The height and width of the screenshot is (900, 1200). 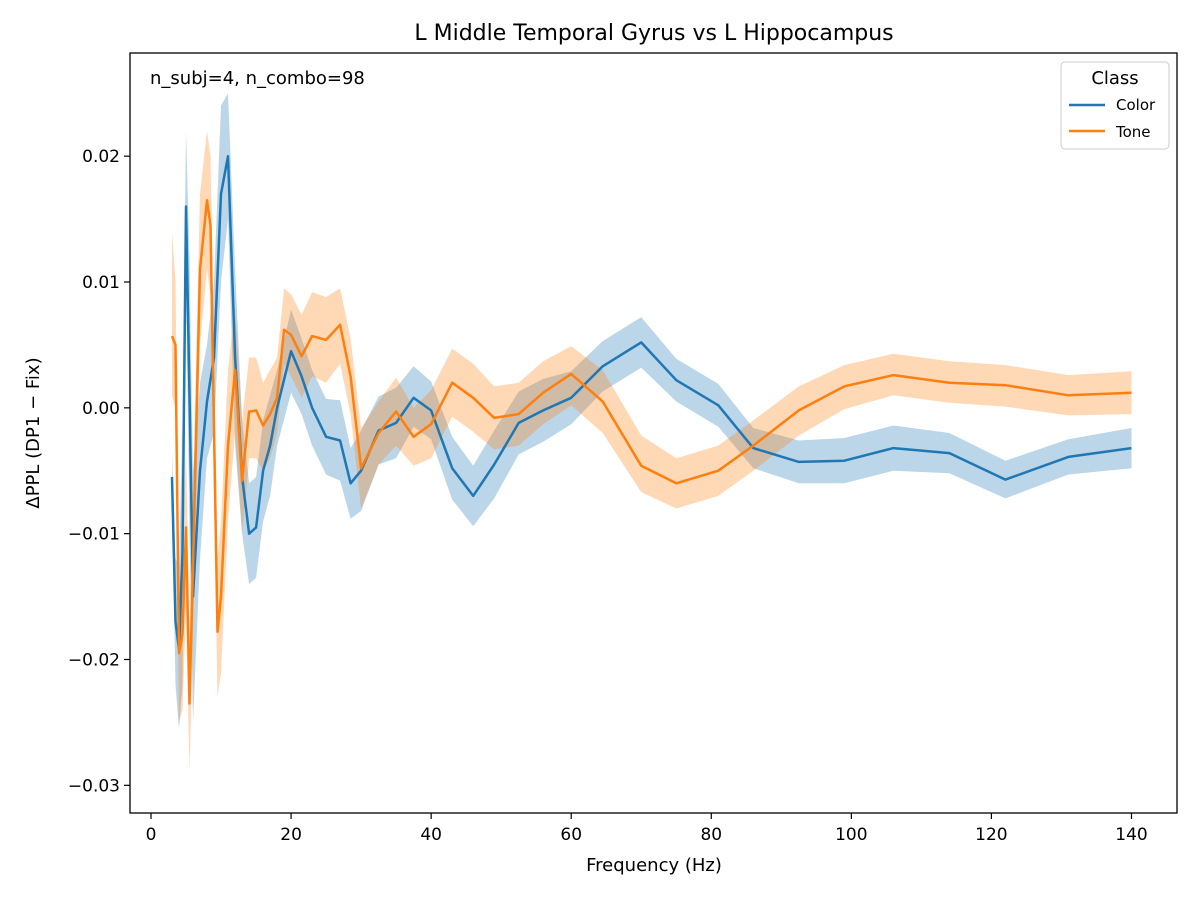 What do you see at coordinates (654, 865) in the screenshot?
I see `x-axis-label: Frequency (Hz)` at bounding box center [654, 865].